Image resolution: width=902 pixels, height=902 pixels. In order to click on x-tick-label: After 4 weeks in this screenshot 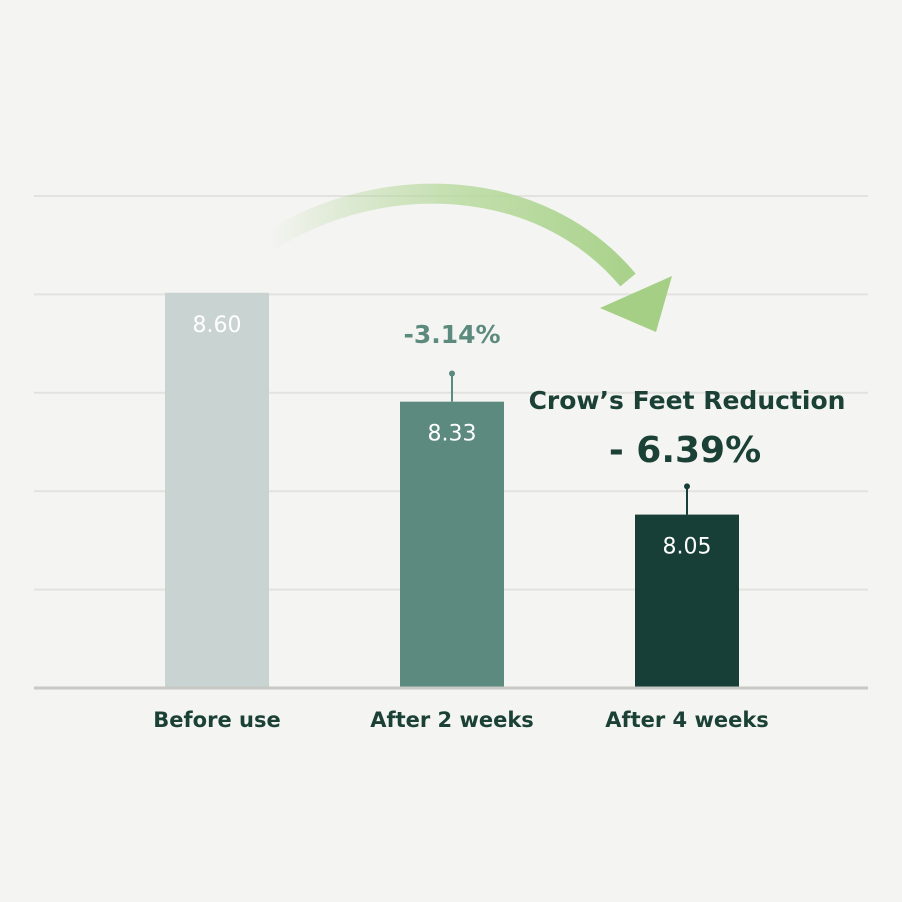, I will do `click(687, 720)`.